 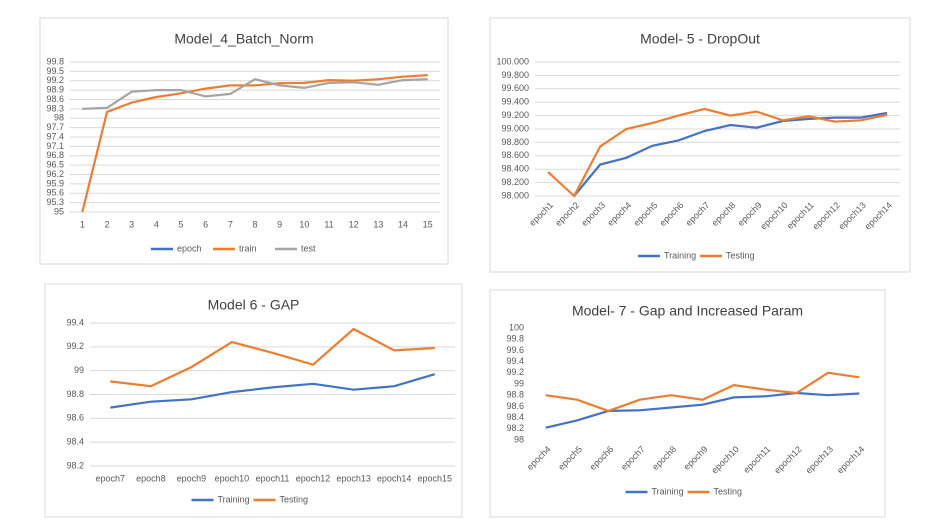 I want to click on chart-title: Model- 5 - DropOut, so click(x=700, y=39).